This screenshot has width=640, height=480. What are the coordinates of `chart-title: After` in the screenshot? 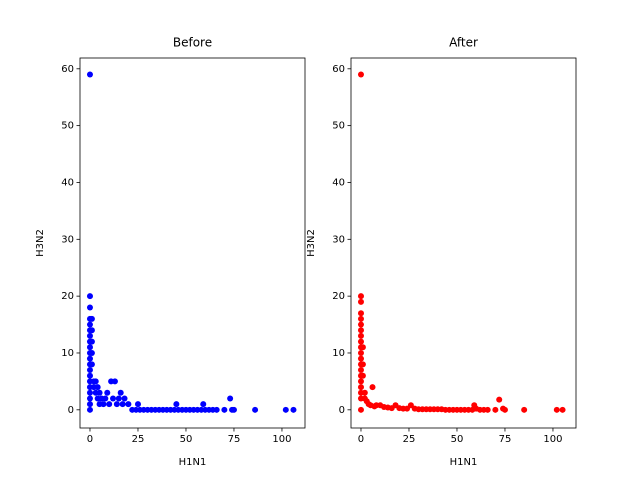 It's located at (463, 43).